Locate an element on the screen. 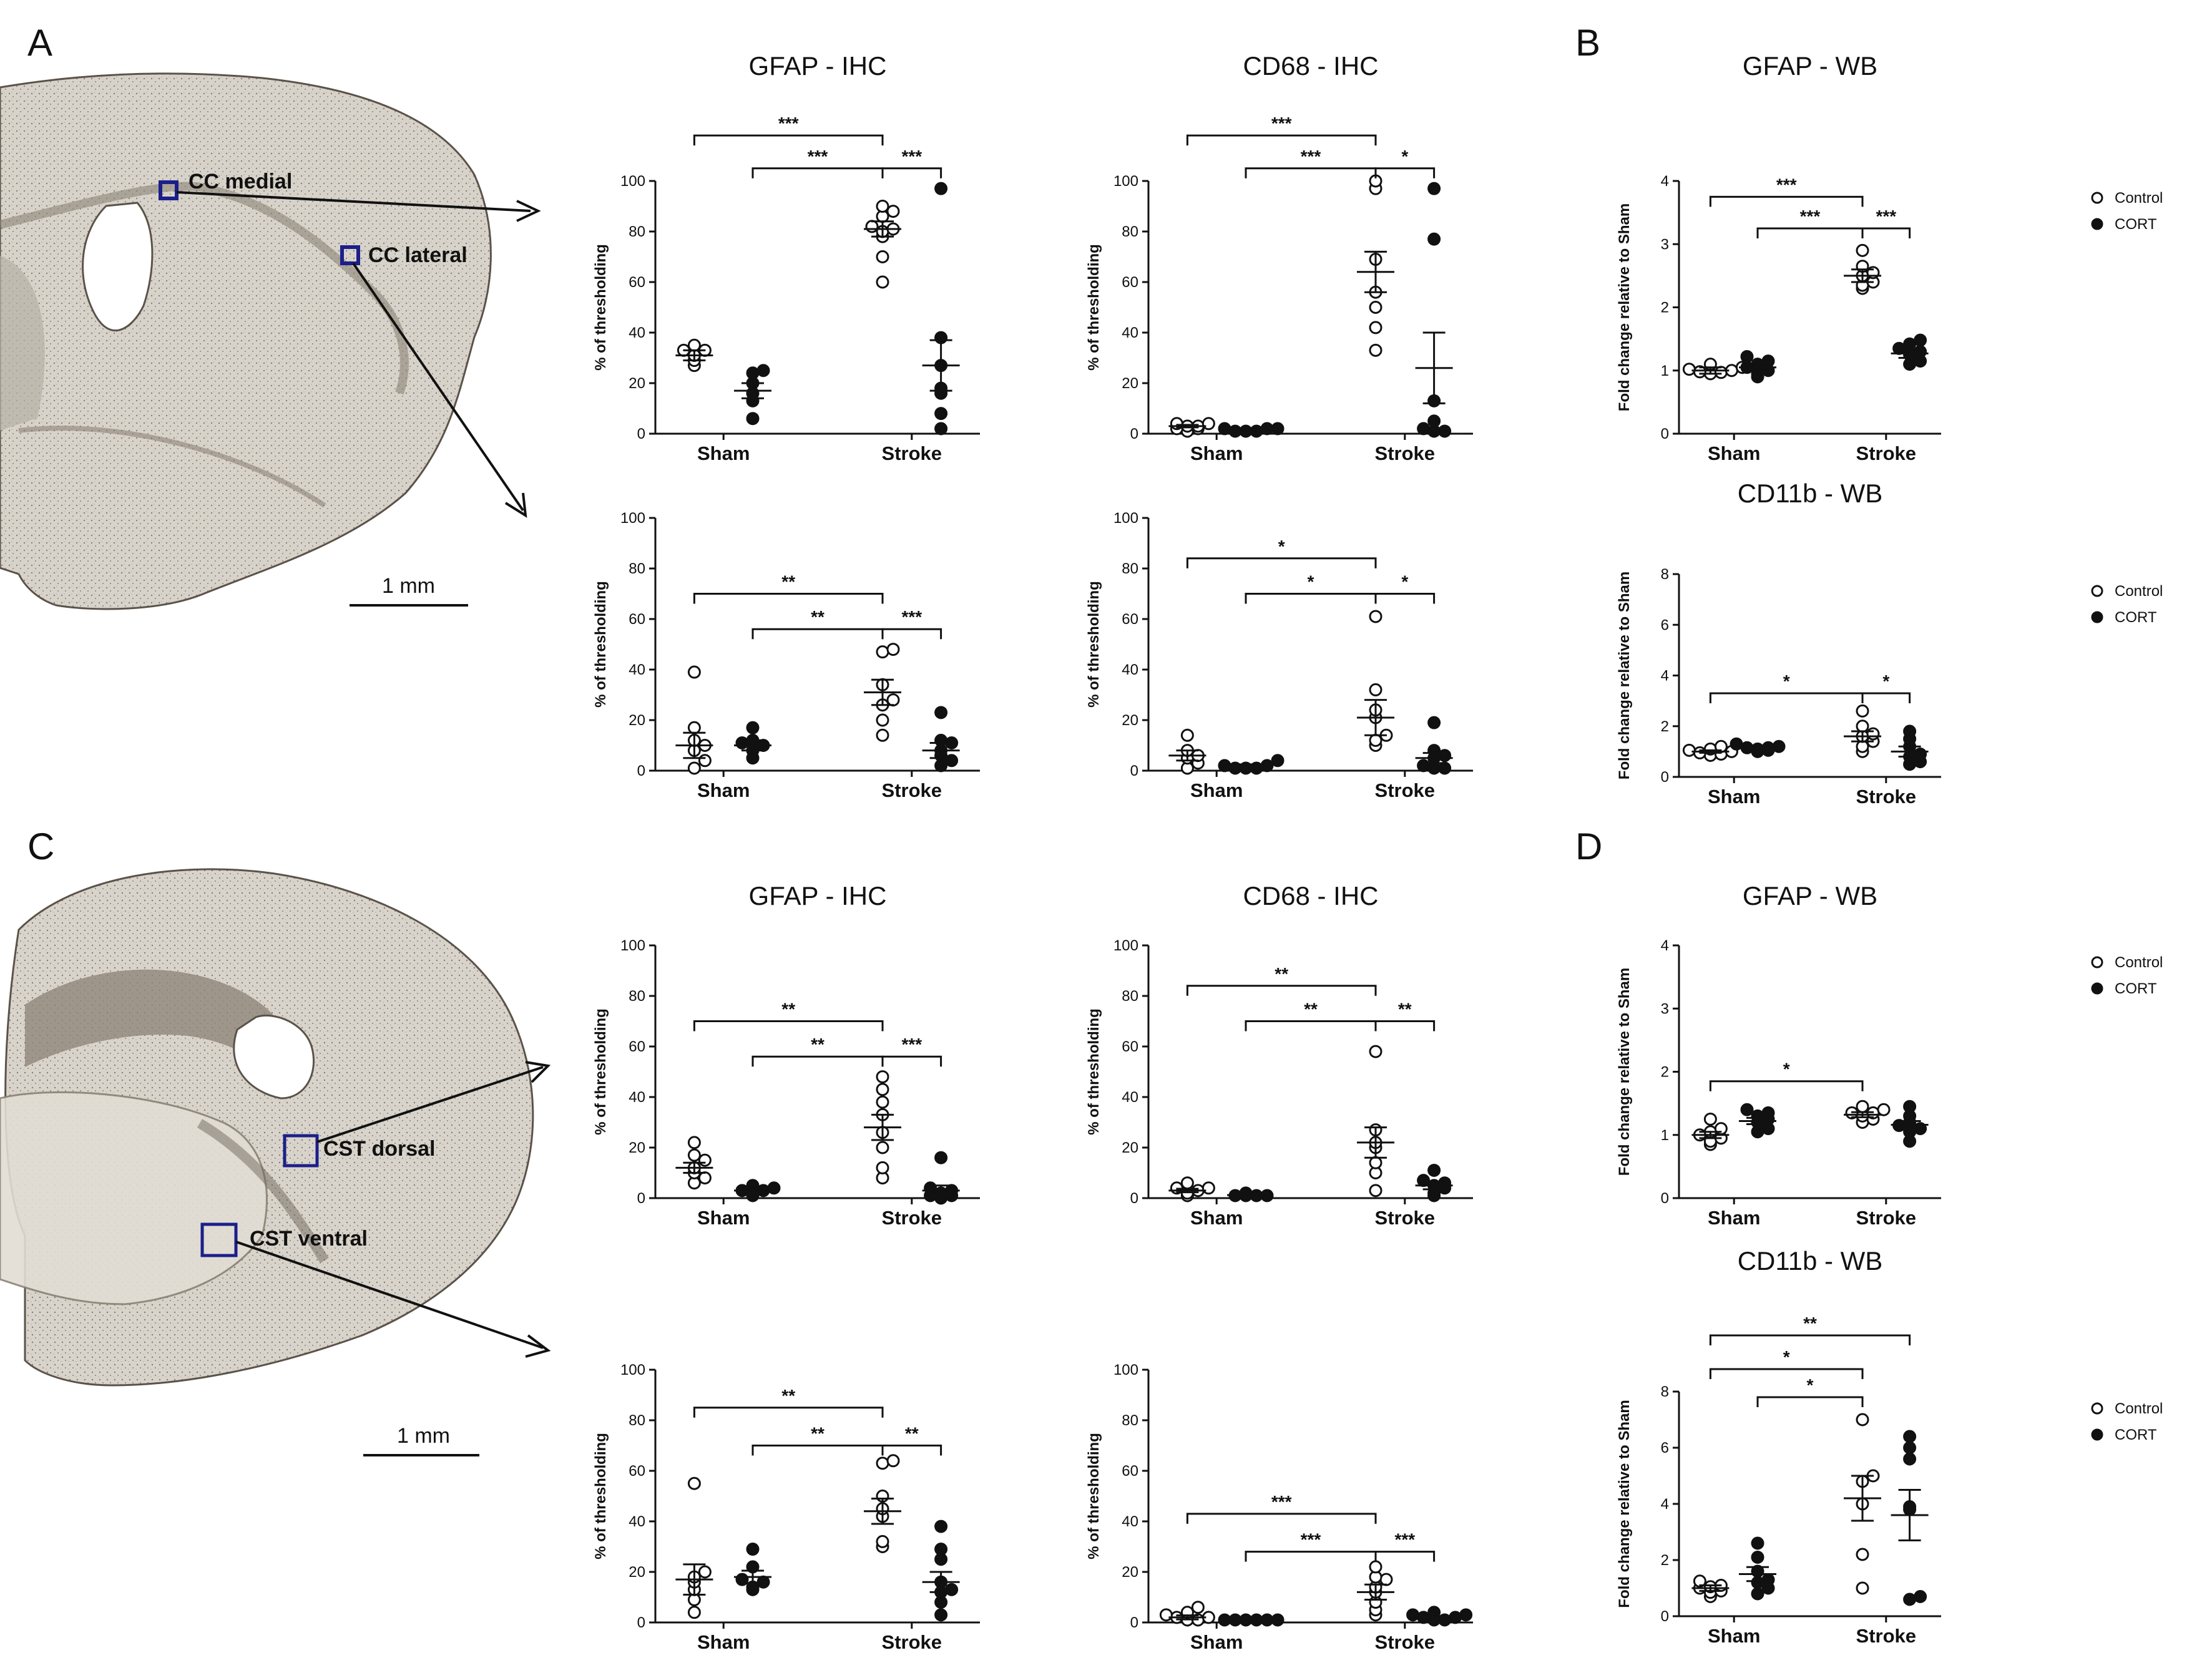  ventricle-top is located at coordinates (118, 267).